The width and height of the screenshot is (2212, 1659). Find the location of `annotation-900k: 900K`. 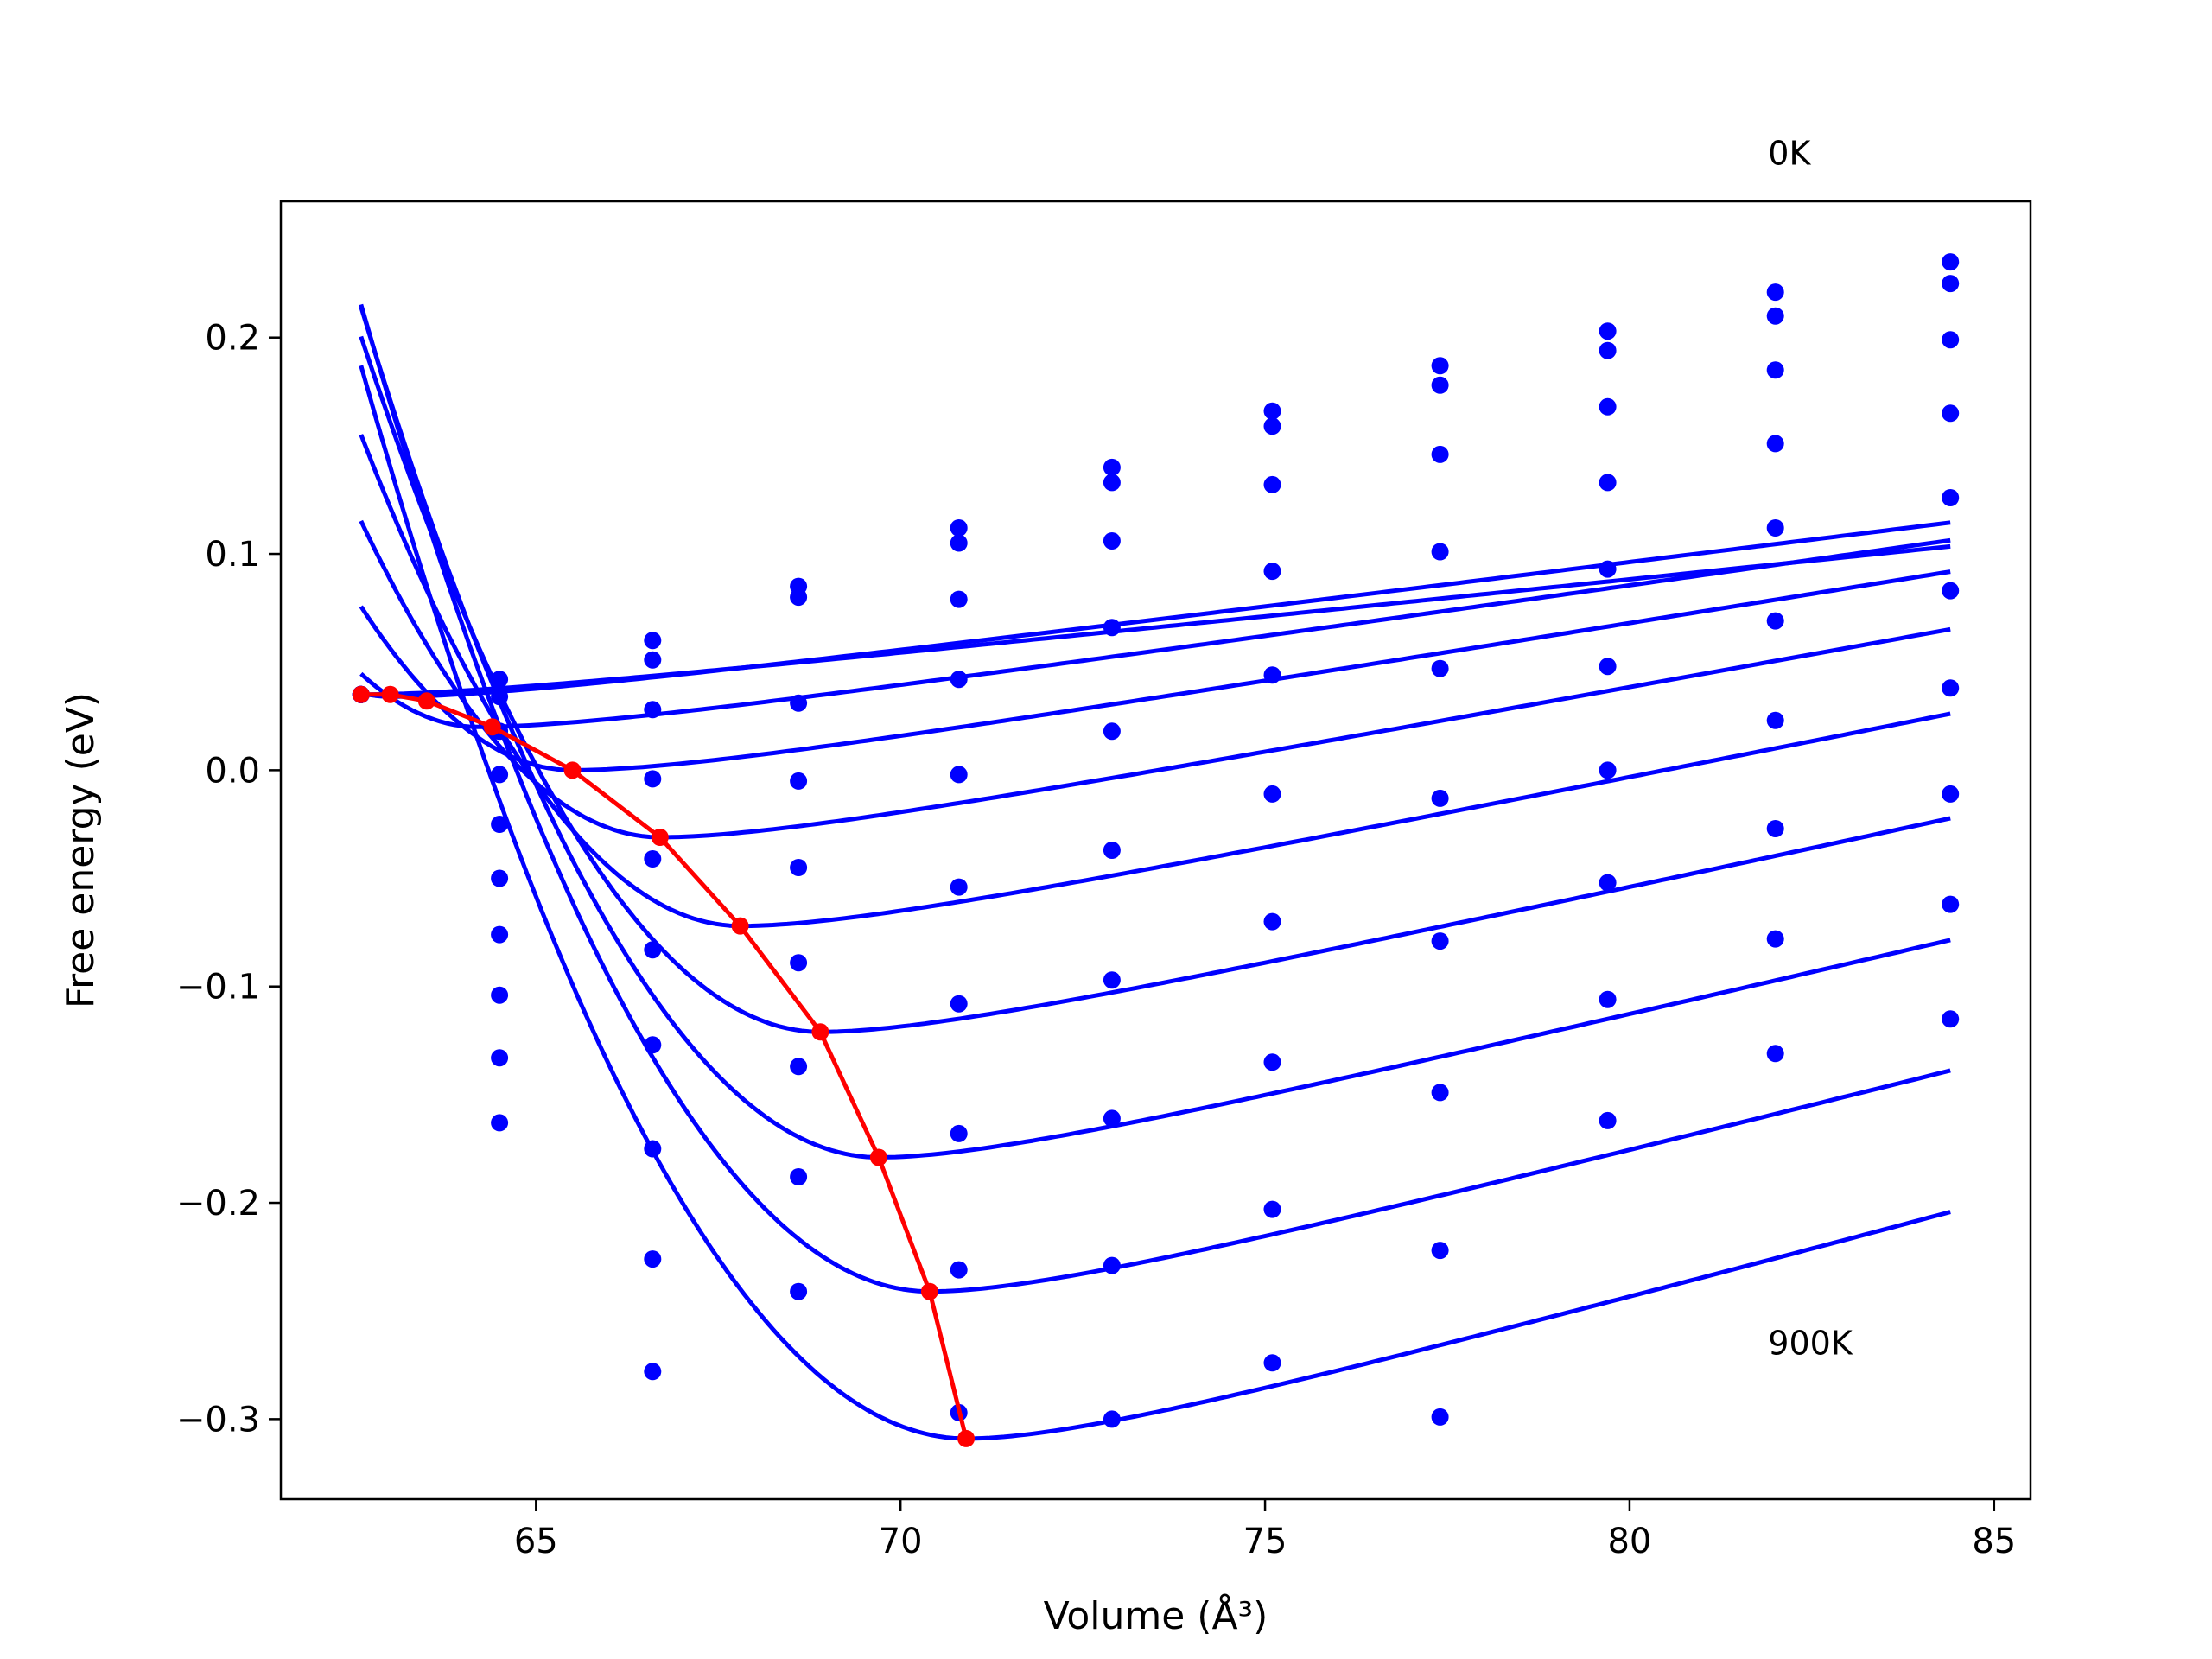

annotation-900k: 900K is located at coordinates (1811, 1343).